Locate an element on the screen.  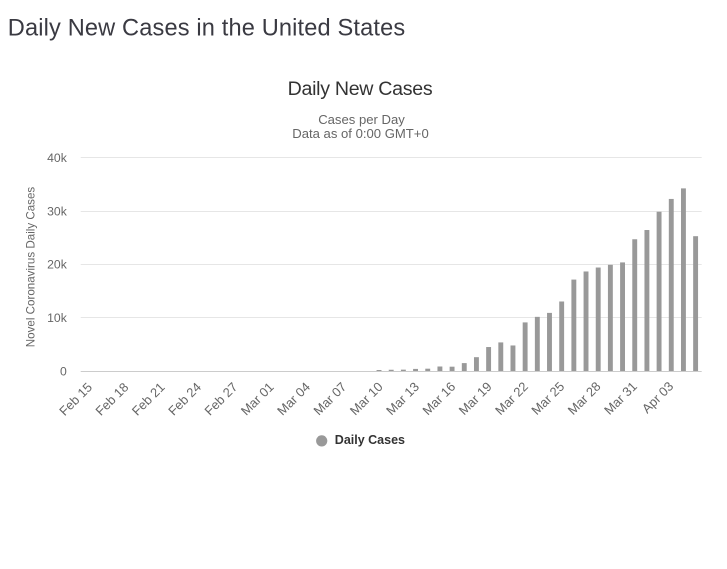
svg-text:Daily New Cases in the United: Daily New Cases in the United States is located at coordinates (207, 29).